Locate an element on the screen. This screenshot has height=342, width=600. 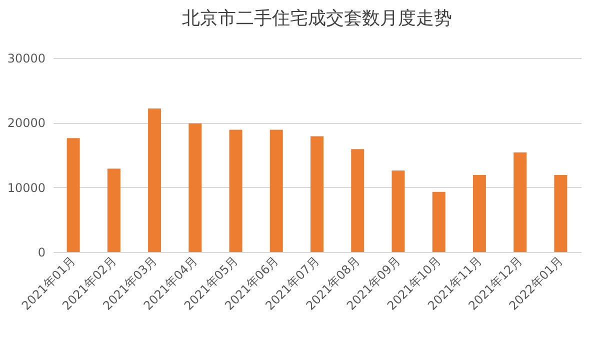
y-tick-label: 20000 is located at coordinates (26, 123).